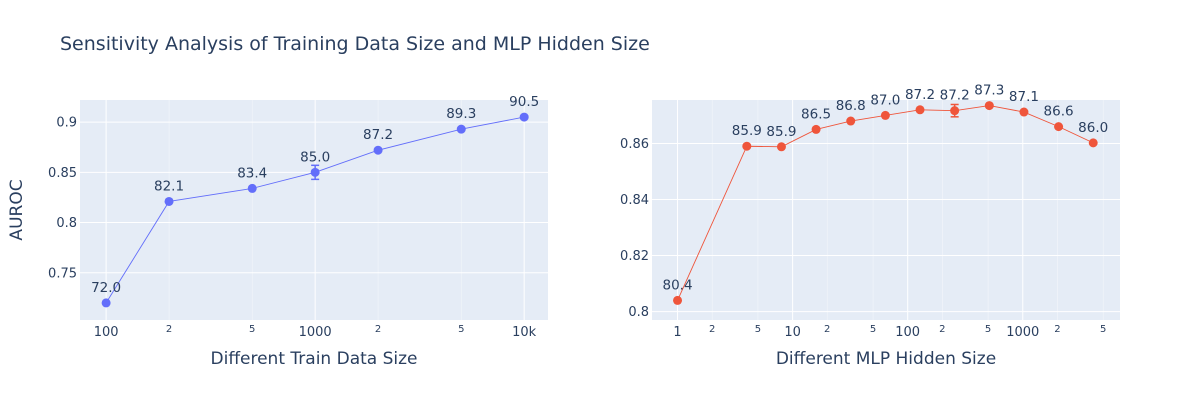 Image resolution: width=1200 pixels, height=400 pixels. I want to click on panel2-data-label: 87.3, so click(989, 91).